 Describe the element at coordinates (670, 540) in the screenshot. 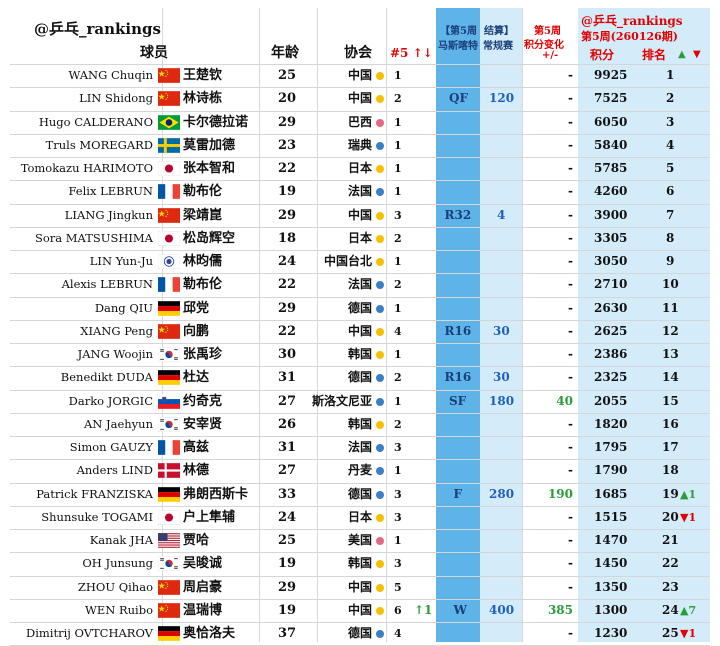

I see `ranking-position: 21` at that location.